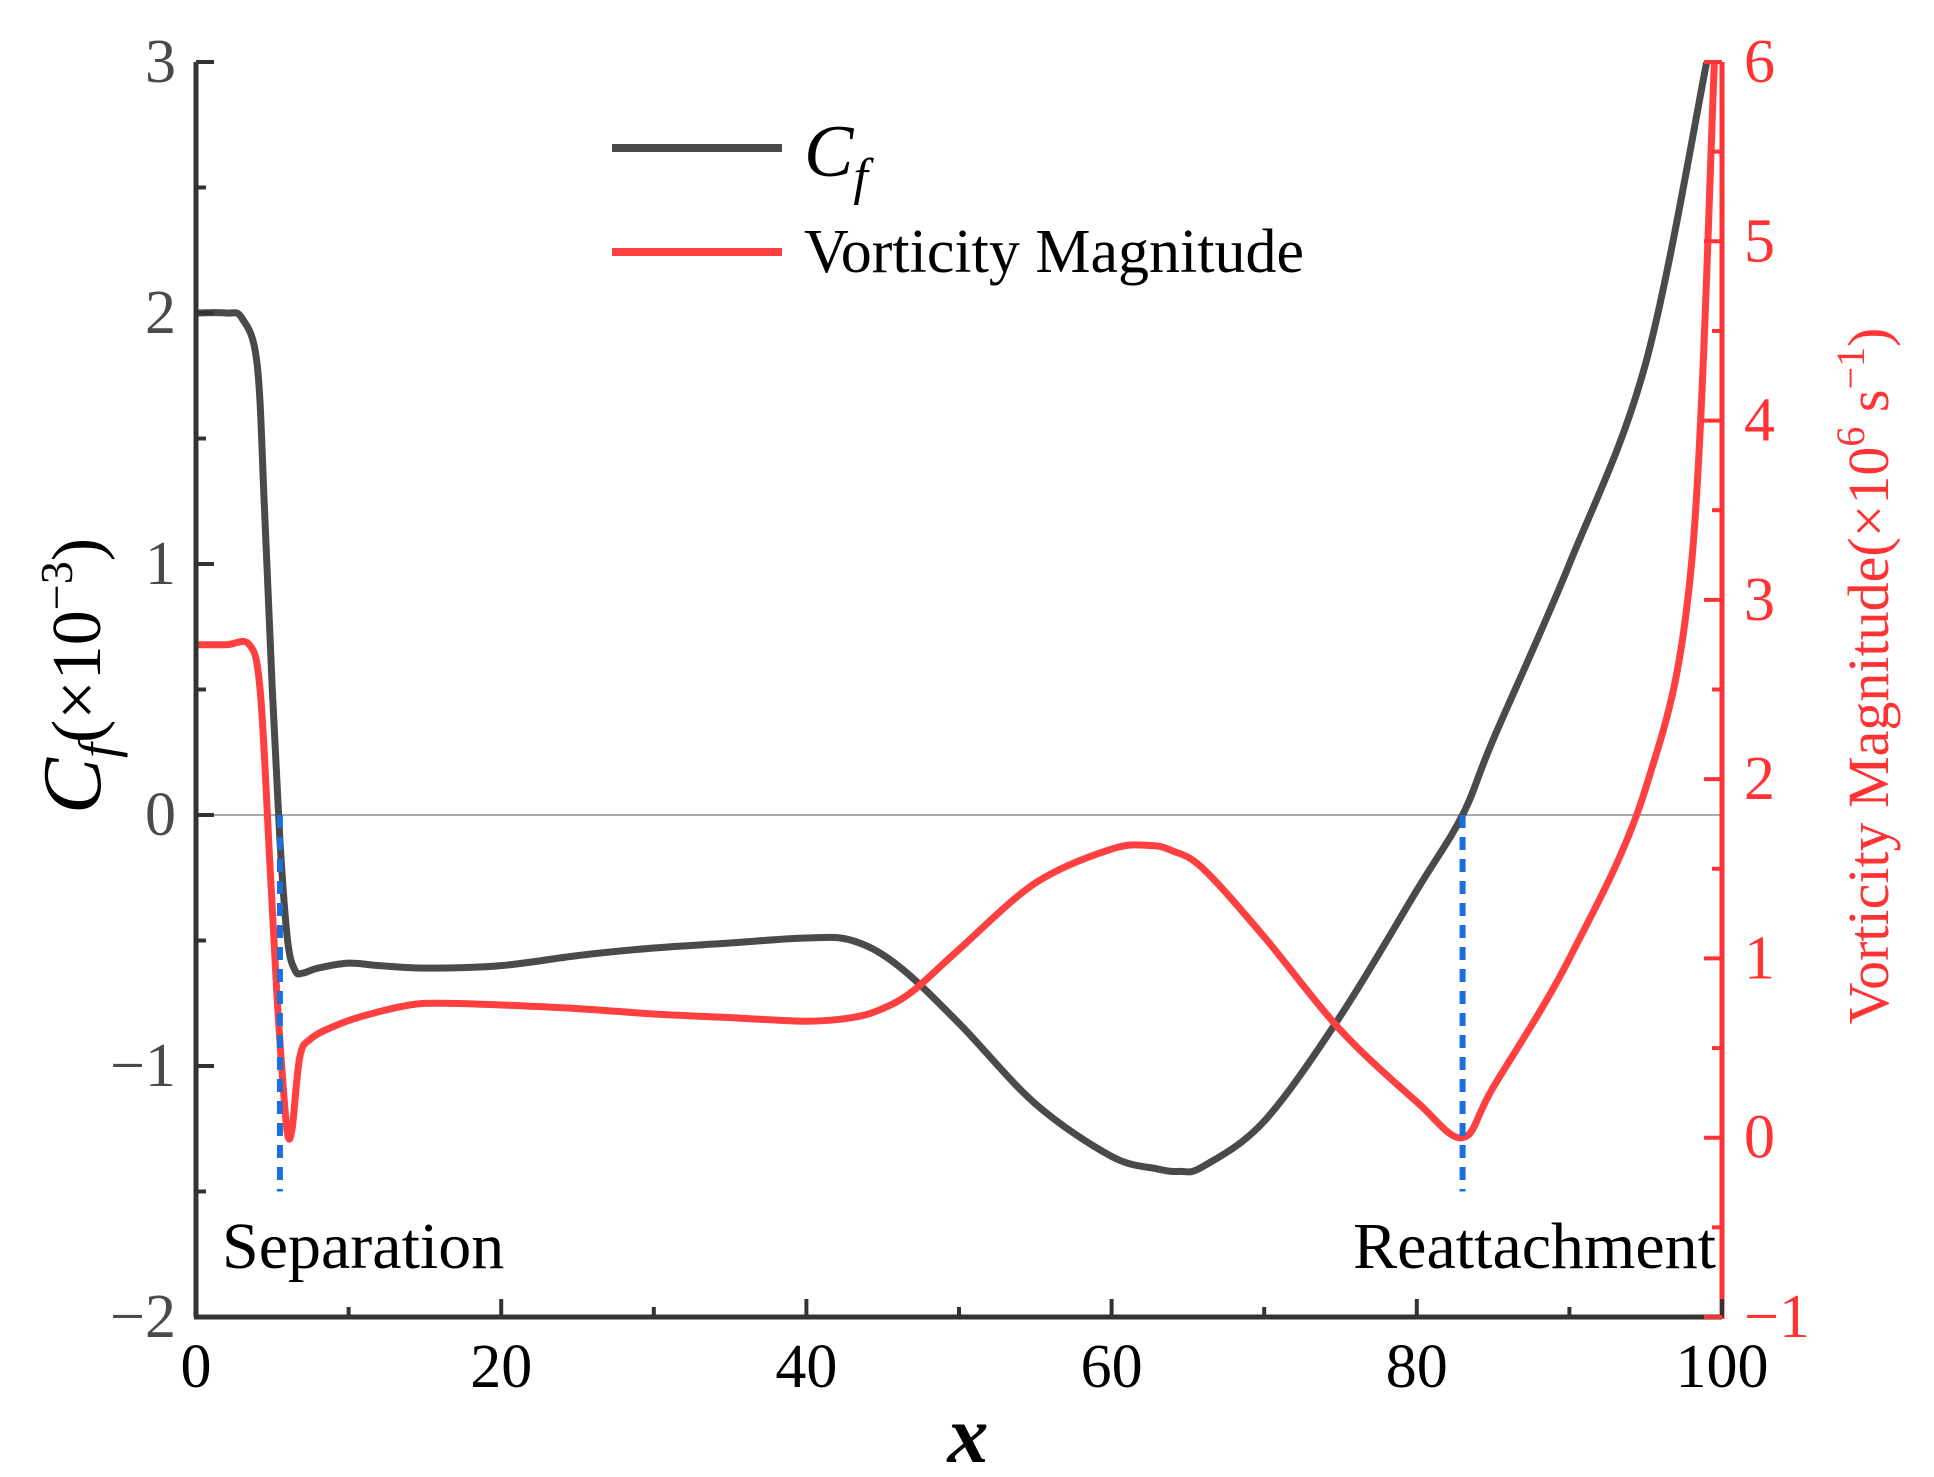 The width and height of the screenshot is (1934, 1477). Describe the element at coordinates (1759, 779) in the screenshot. I see `y-right-tick-label: 2` at that location.